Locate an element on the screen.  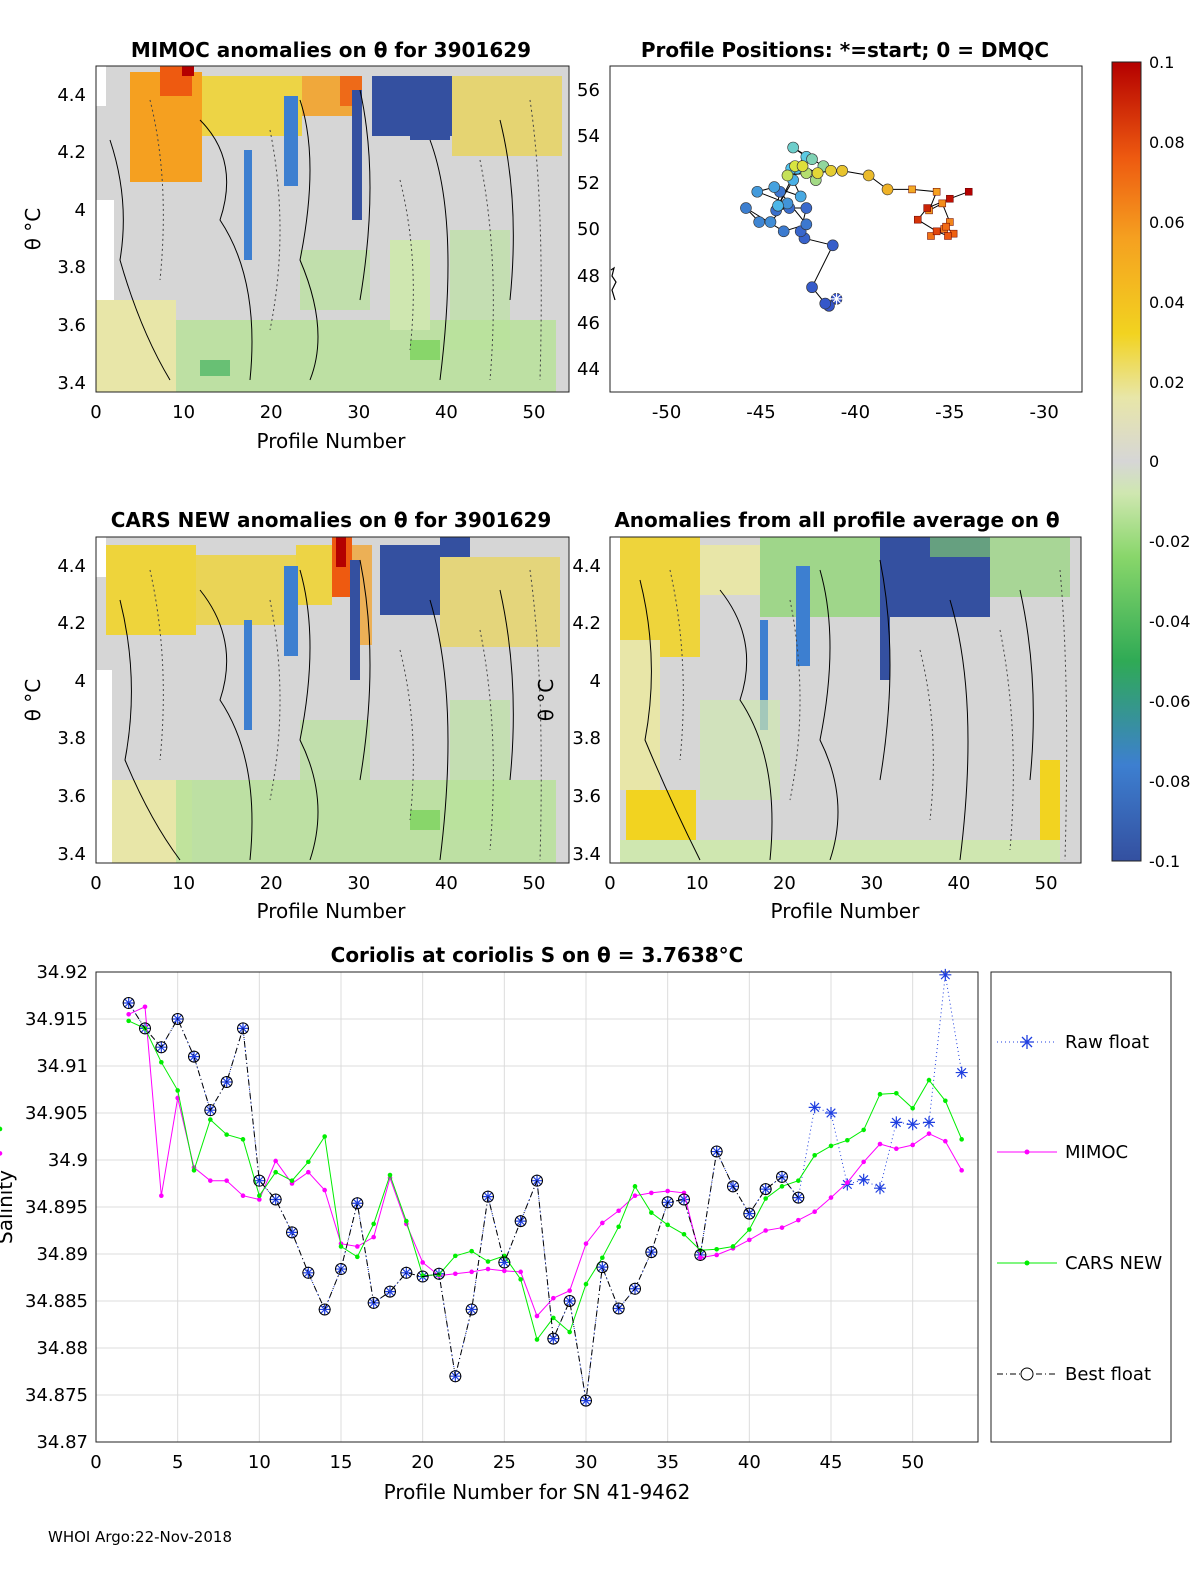
y-tick-label: 4.2 is located at coordinates (71, 152).